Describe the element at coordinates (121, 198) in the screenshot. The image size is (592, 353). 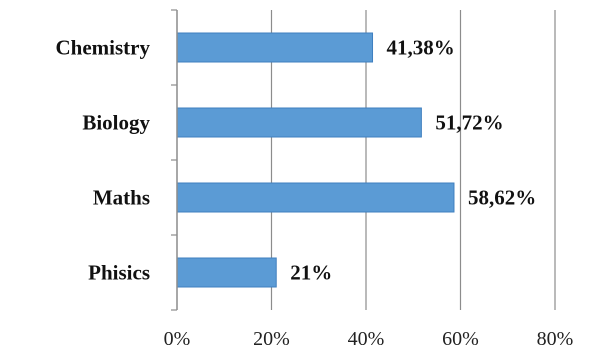
I see `category-label-maths: Maths` at that location.